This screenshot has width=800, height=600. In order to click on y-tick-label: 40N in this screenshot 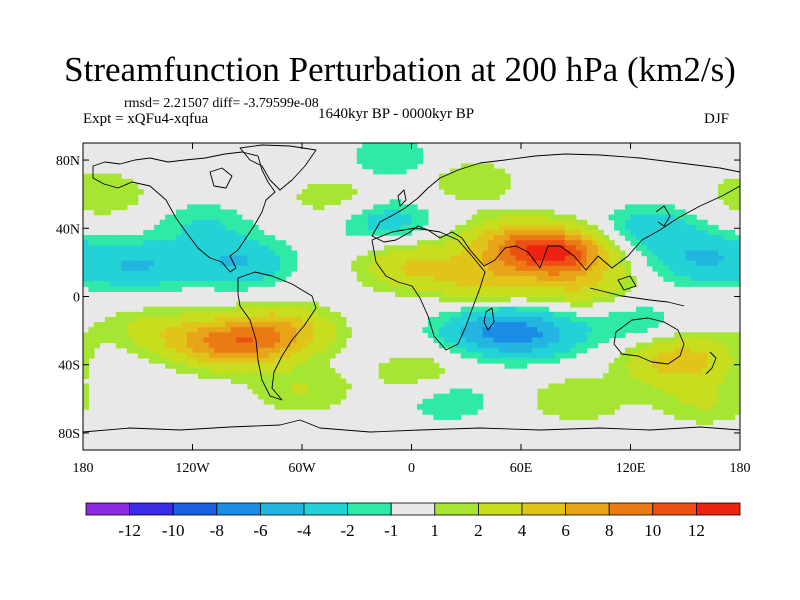, I will do `click(68, 229)`.